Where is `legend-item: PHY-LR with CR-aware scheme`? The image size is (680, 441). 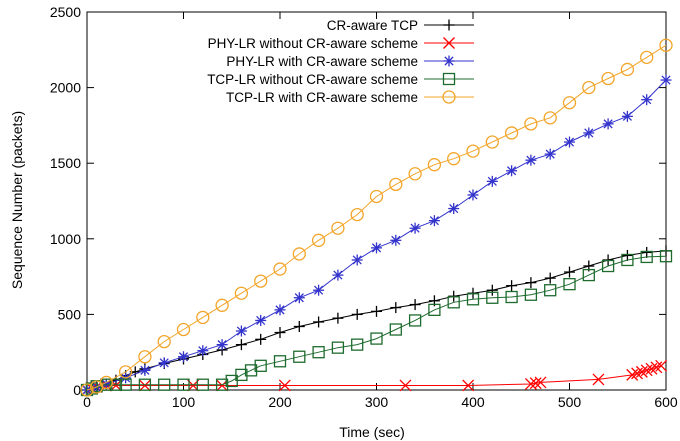 legend-item: PHY-LR with CR-aware scheme is located at coordinates (350, 61).